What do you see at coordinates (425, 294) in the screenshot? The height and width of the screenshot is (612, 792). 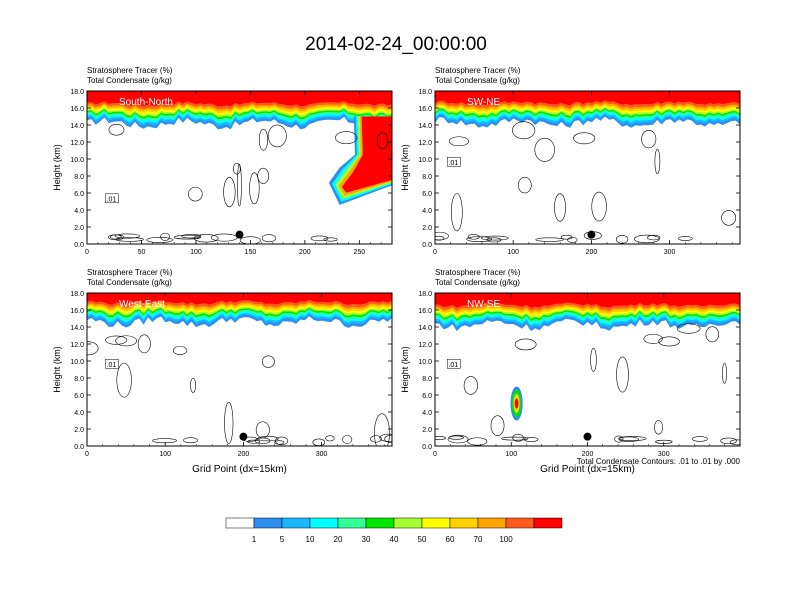 I see `y-tick-label: 18.0` at bounding box center [425, 294].